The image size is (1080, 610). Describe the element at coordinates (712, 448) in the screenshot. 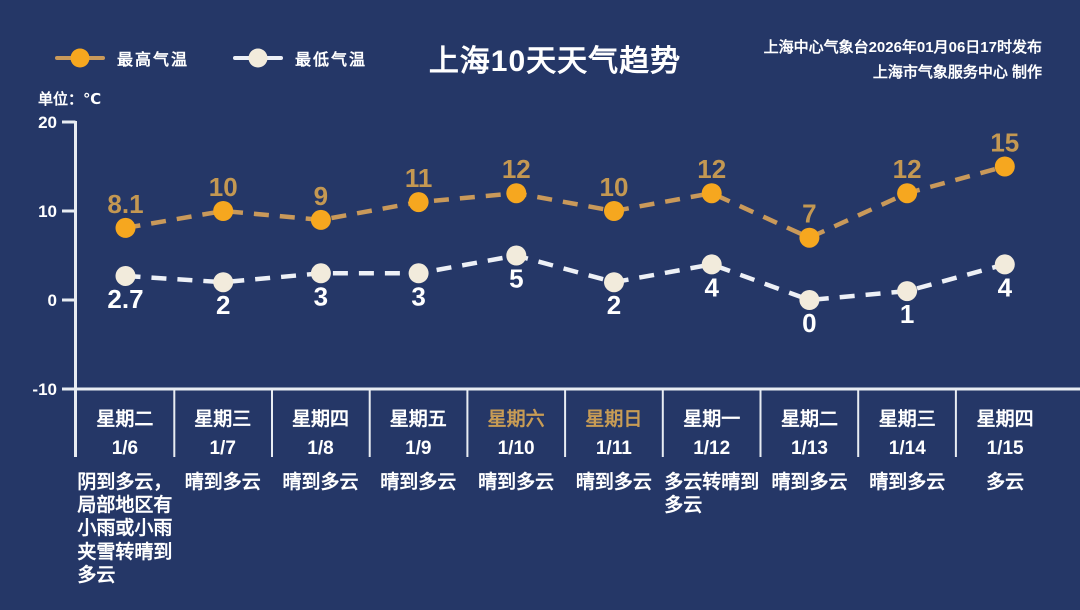

I see `date-label: 1/12` at that location.